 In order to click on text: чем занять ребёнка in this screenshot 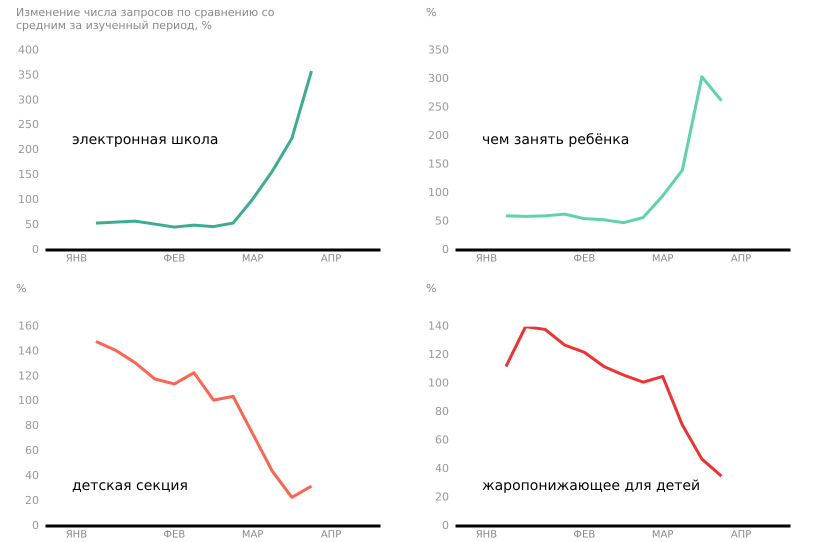, I will do `click(556, 140)`.